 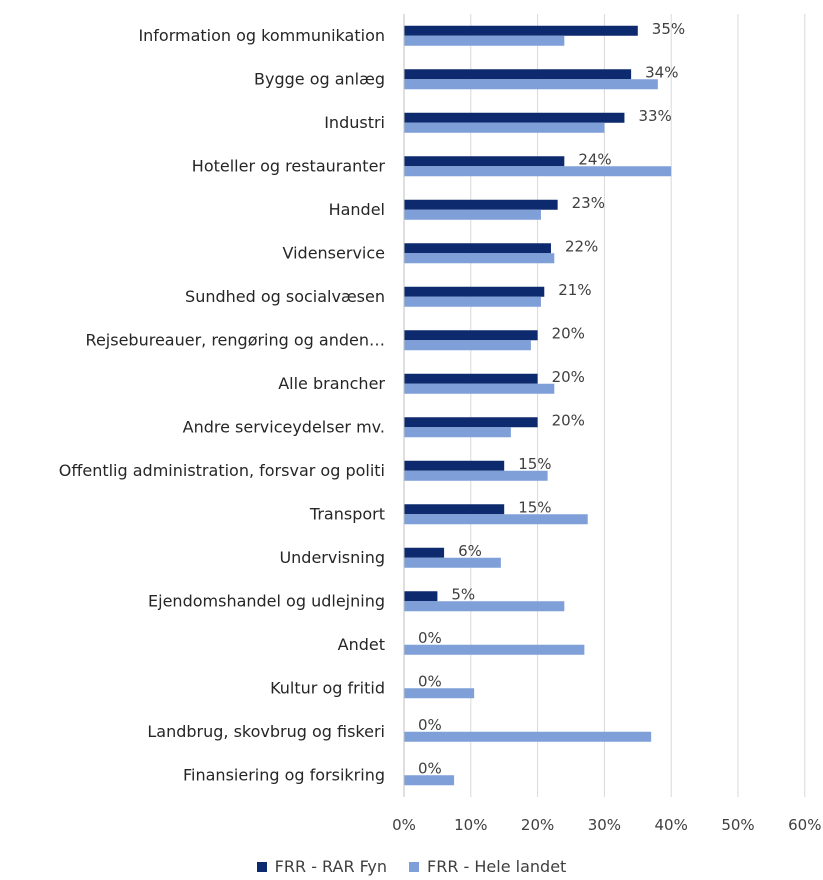 I want to click on x-tick-label: 10%, so click(x=470, y=825).